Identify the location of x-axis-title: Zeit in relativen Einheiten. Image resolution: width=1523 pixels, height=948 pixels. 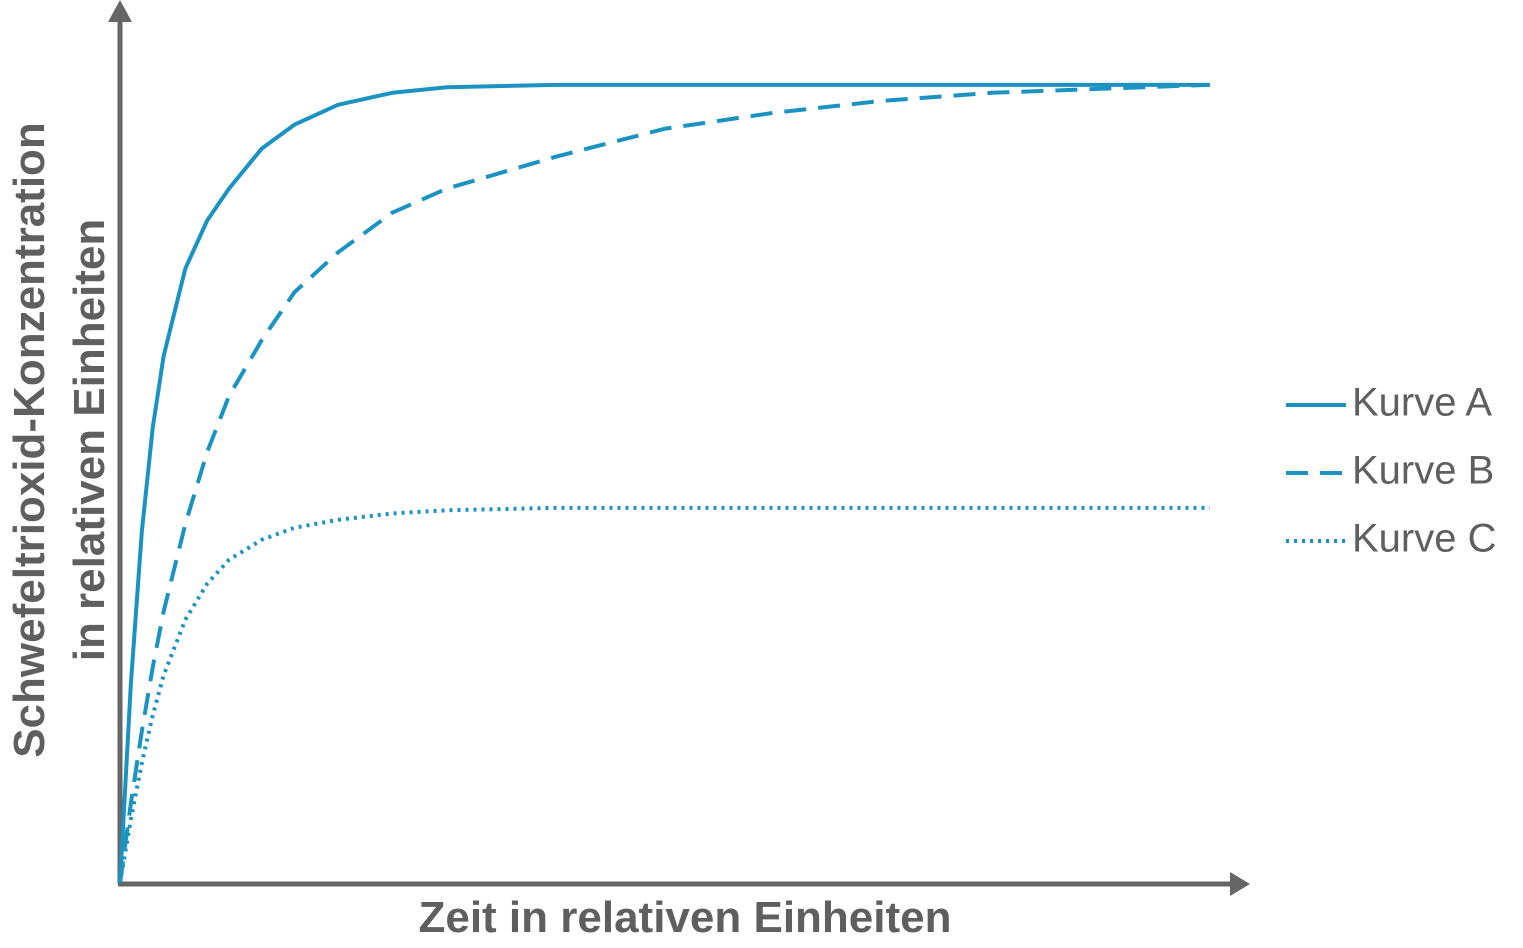
(684, 917).